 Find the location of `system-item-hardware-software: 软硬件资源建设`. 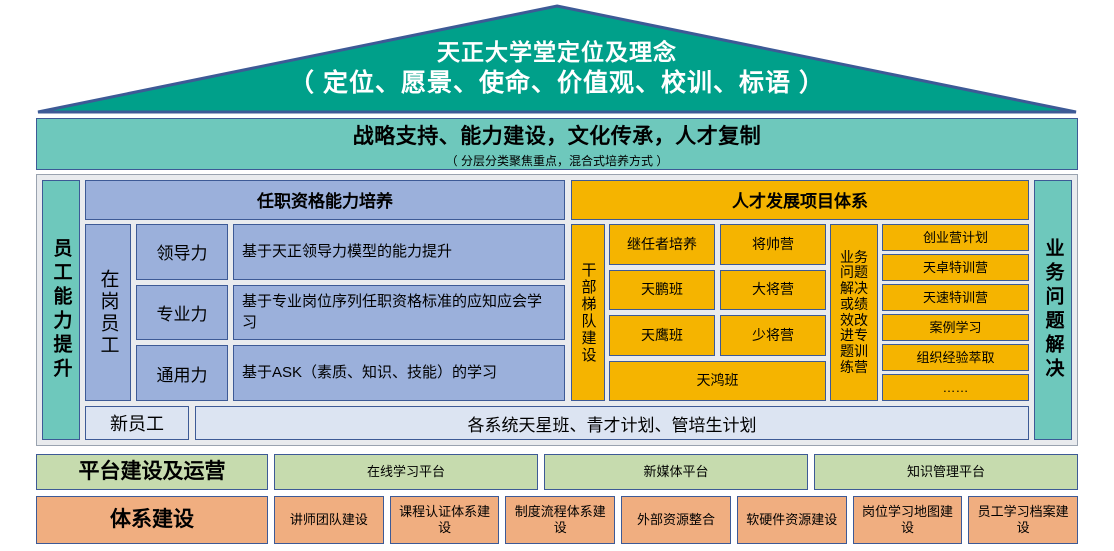

system-item-hardware-software: 软硬件资源建设 is located at coordinates (791, 520).